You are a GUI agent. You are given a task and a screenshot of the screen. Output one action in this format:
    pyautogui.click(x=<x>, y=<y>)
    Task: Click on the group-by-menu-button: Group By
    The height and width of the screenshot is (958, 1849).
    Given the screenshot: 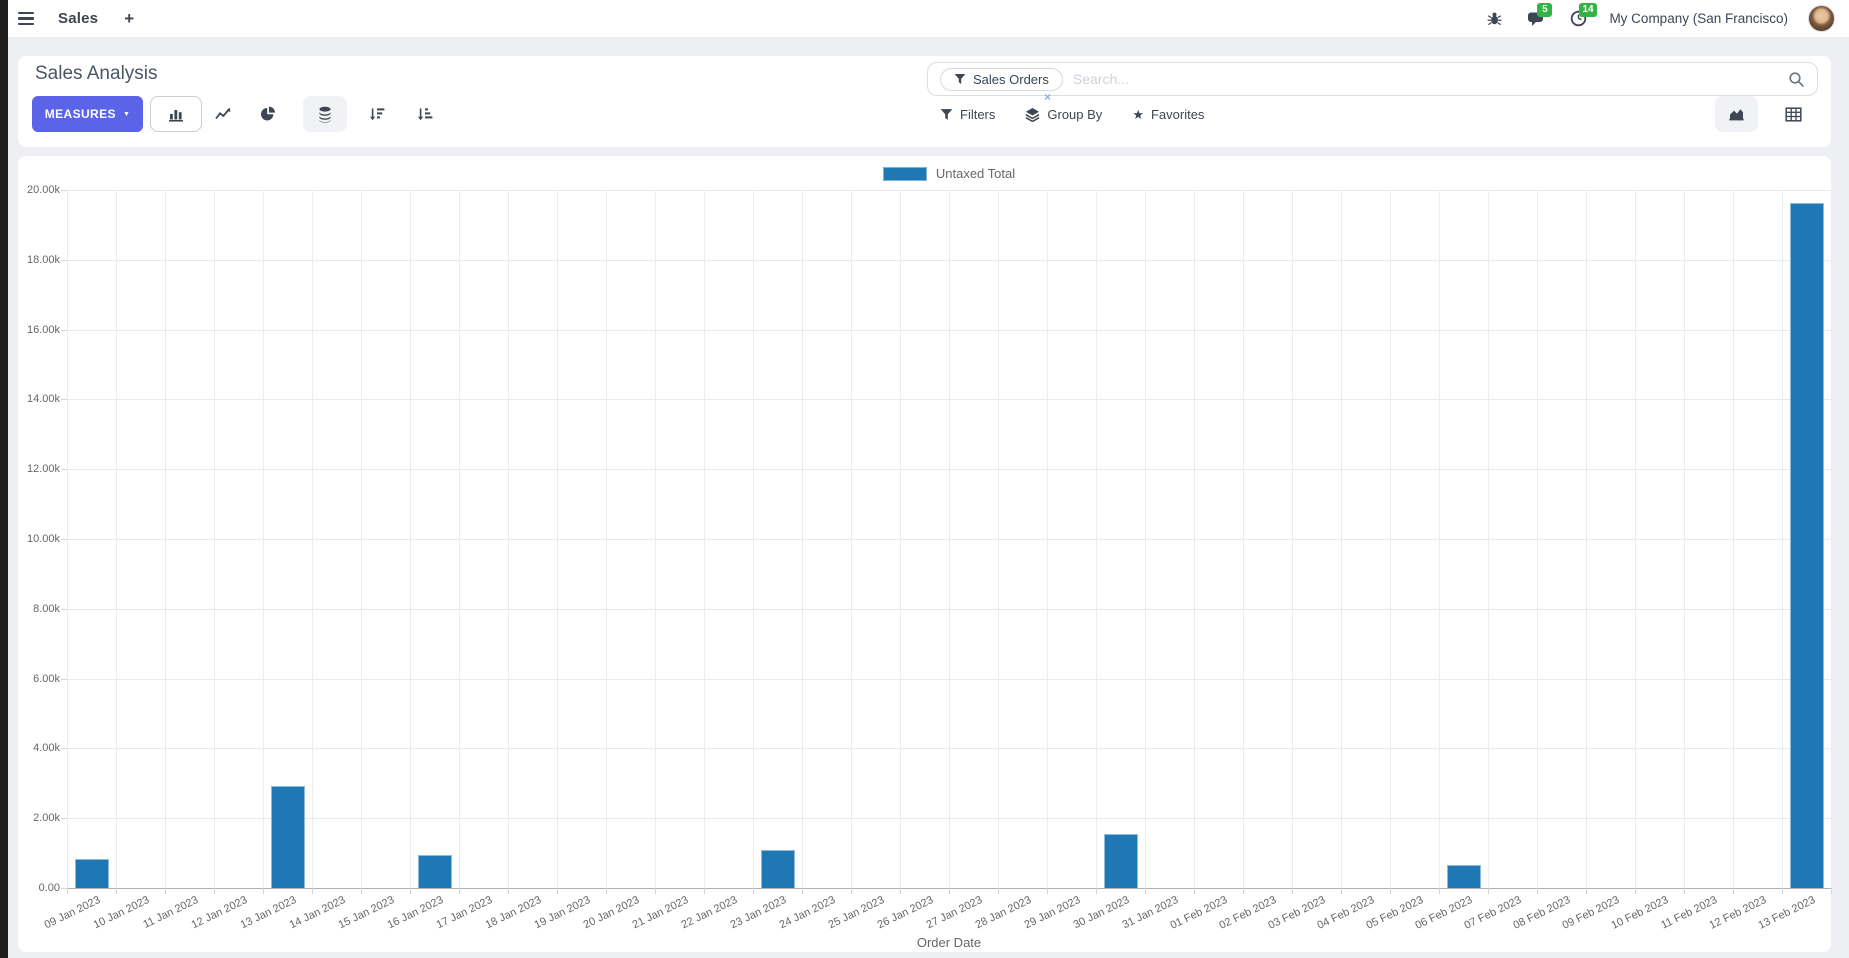 What is the action you would take?
    pyautogui.click(x=1063, y=114)
    